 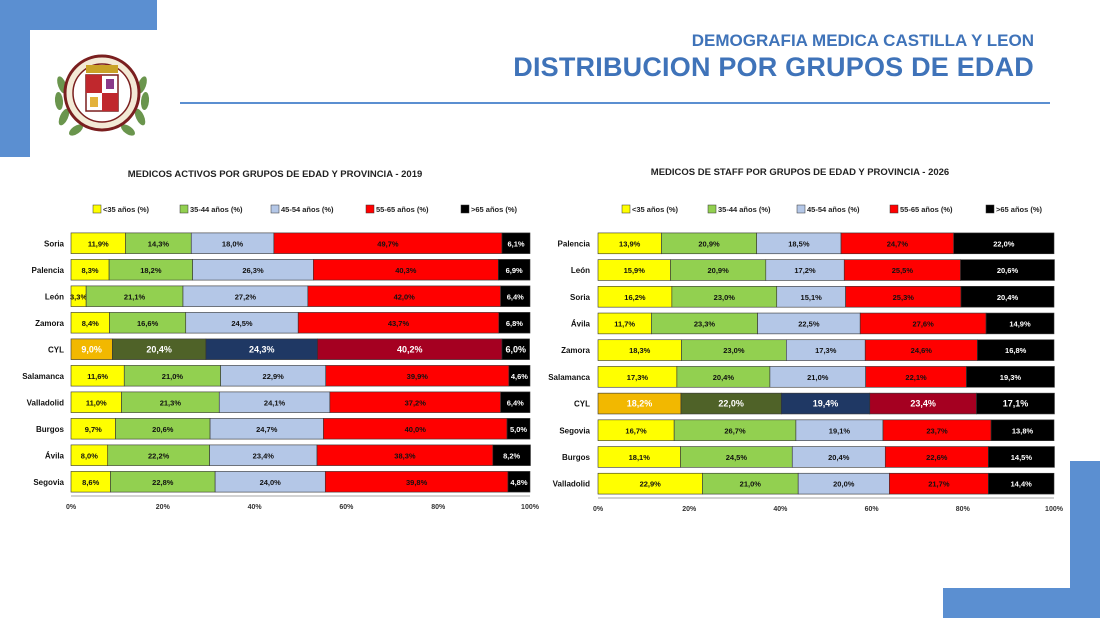 I want to click on data-label: 27,6%, so click(x=923, y=323).